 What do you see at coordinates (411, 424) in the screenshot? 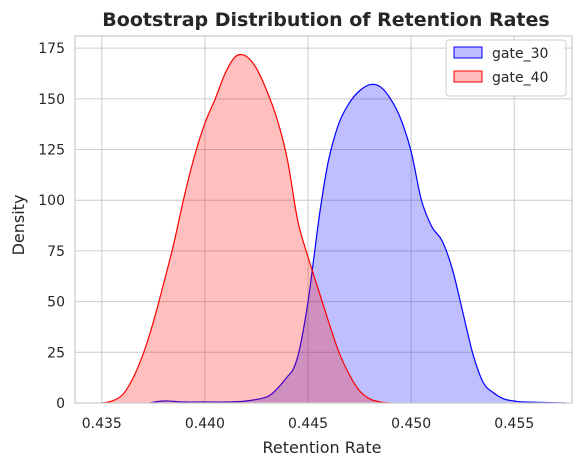
I see `x-tick-label-3: 0.450` at bounding box center [411, 424].